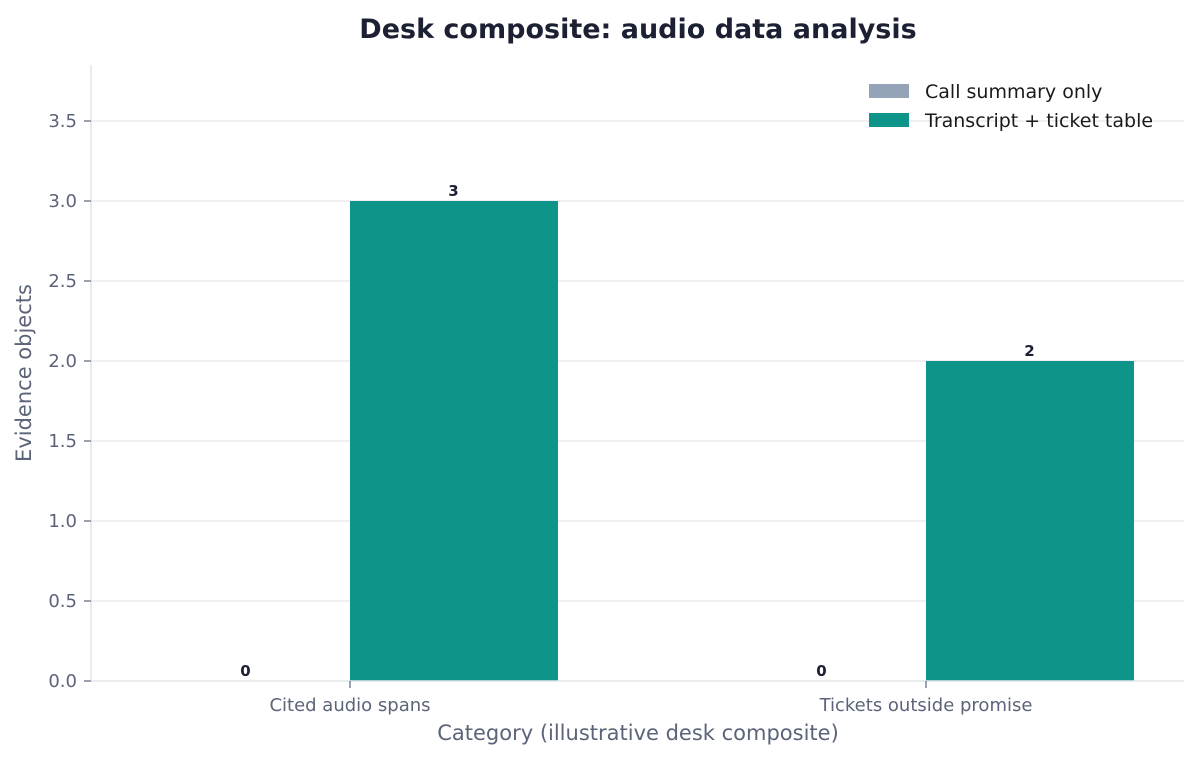 The height and width of the screenshot is (760, 1199). What do you see at coordinates (926, 705) in the screenshot?
I see `x-tick-label: Tickets outside promise` at bounding box center [926, 705].